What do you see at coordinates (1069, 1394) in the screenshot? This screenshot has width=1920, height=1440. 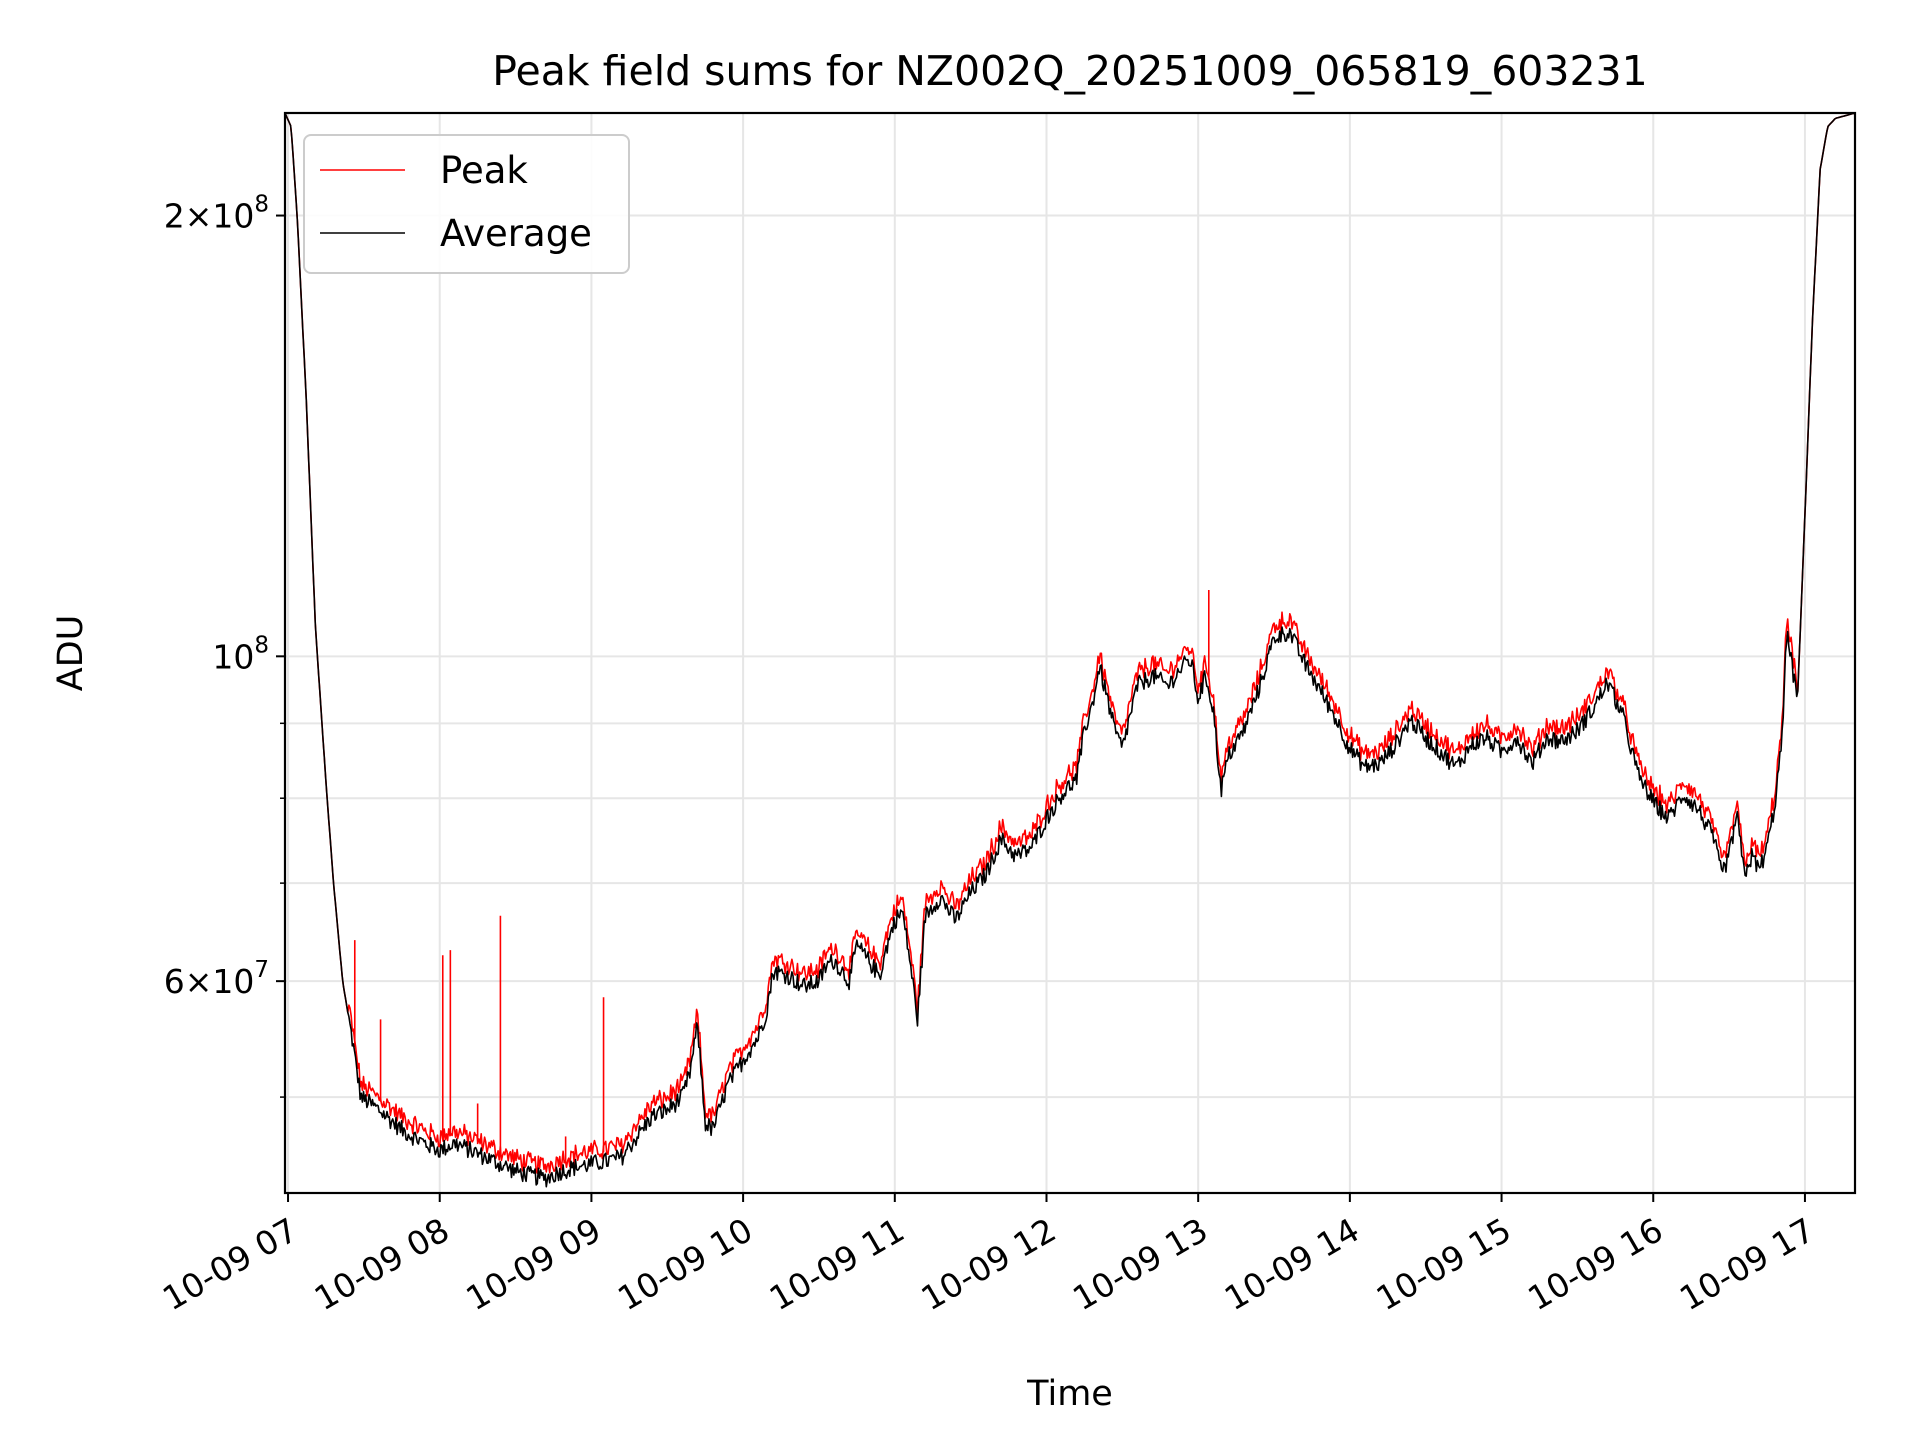 I see `x-axis-label: Time` at bounding box center [1069, 1394].